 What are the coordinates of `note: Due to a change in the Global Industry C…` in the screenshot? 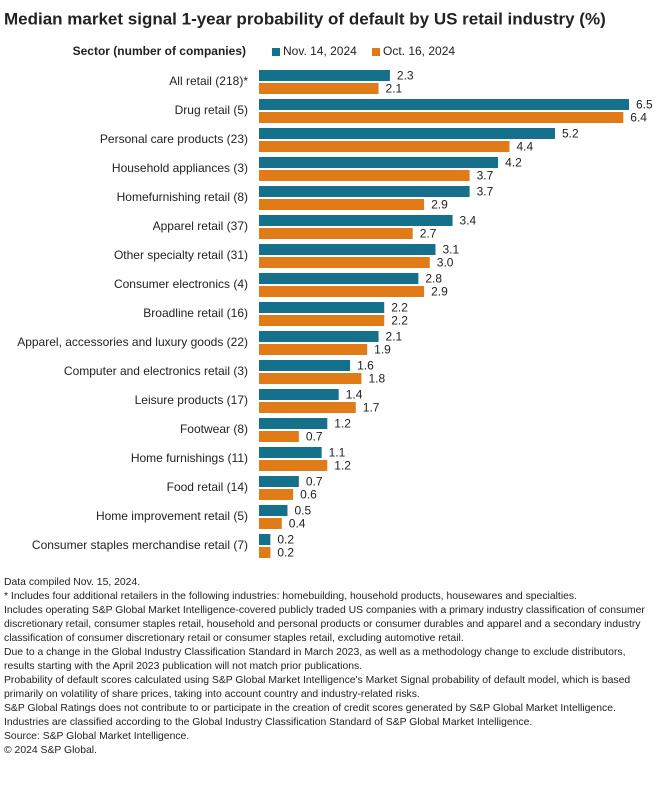 It's located at (315, 659).